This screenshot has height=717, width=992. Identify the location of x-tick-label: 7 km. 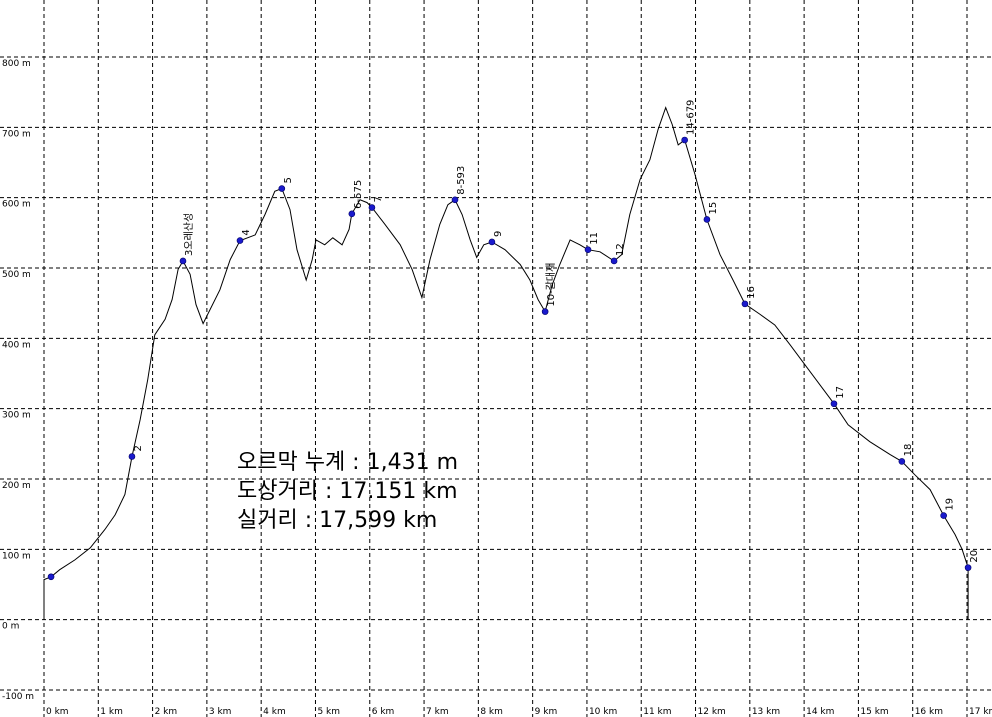
(437, 712).